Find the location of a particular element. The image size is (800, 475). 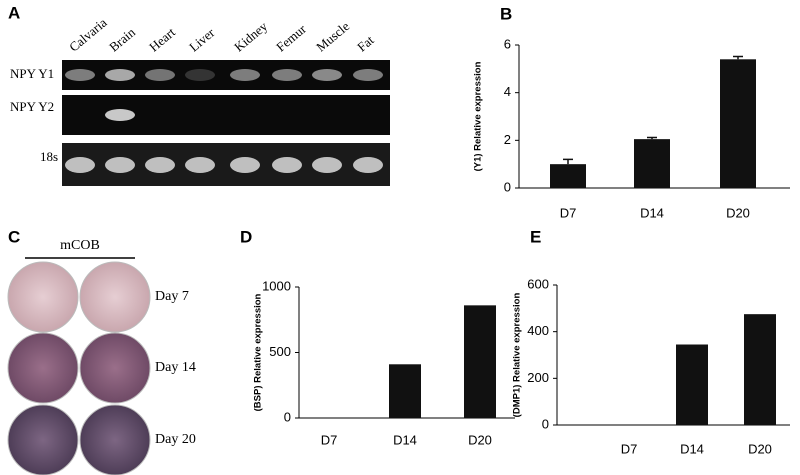

lane-label: Muscle is located at coordinates (332, 36).